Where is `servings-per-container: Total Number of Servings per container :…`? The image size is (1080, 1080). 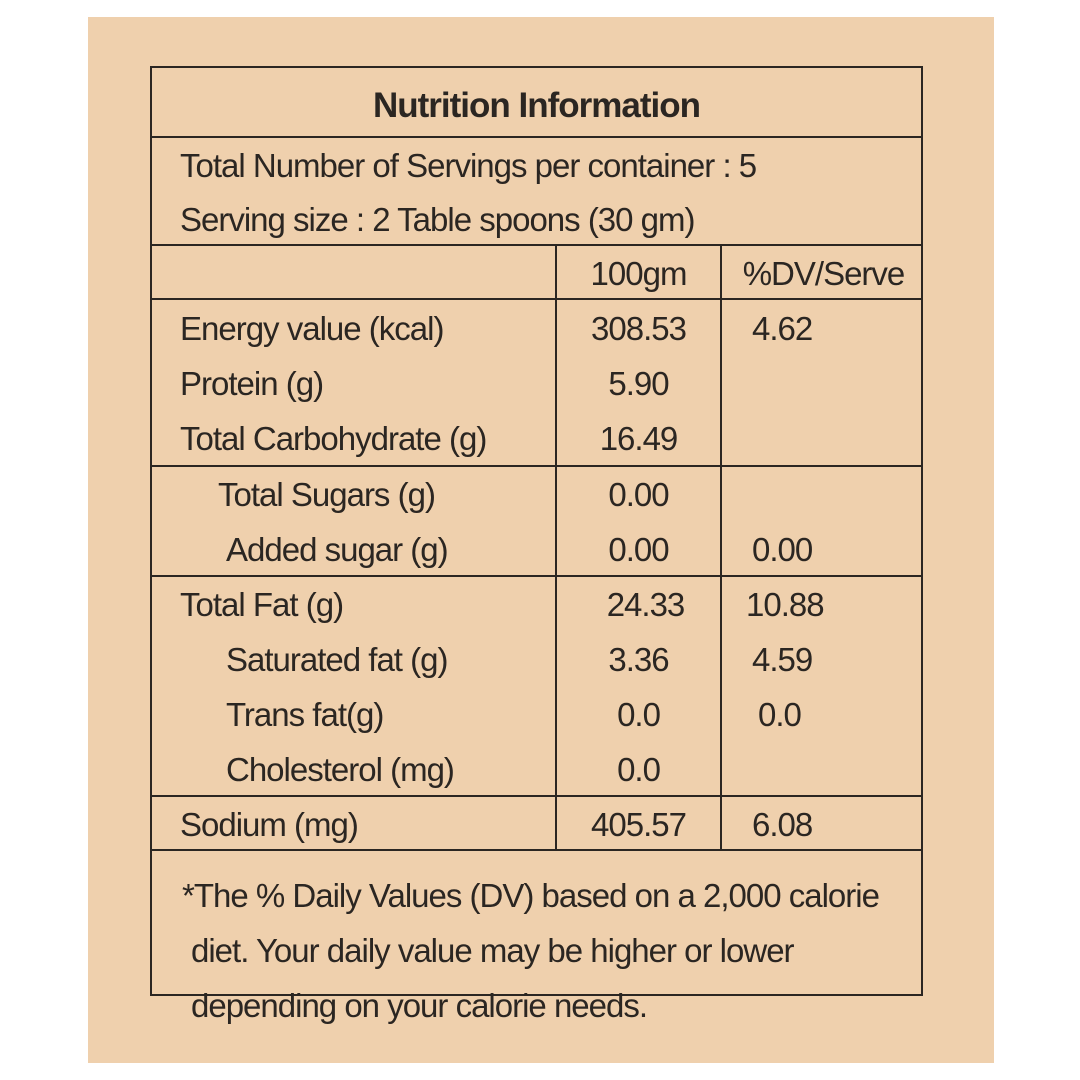 servings-per-container: Total Number of Servings per container :… is located at coordinates (468, 165).